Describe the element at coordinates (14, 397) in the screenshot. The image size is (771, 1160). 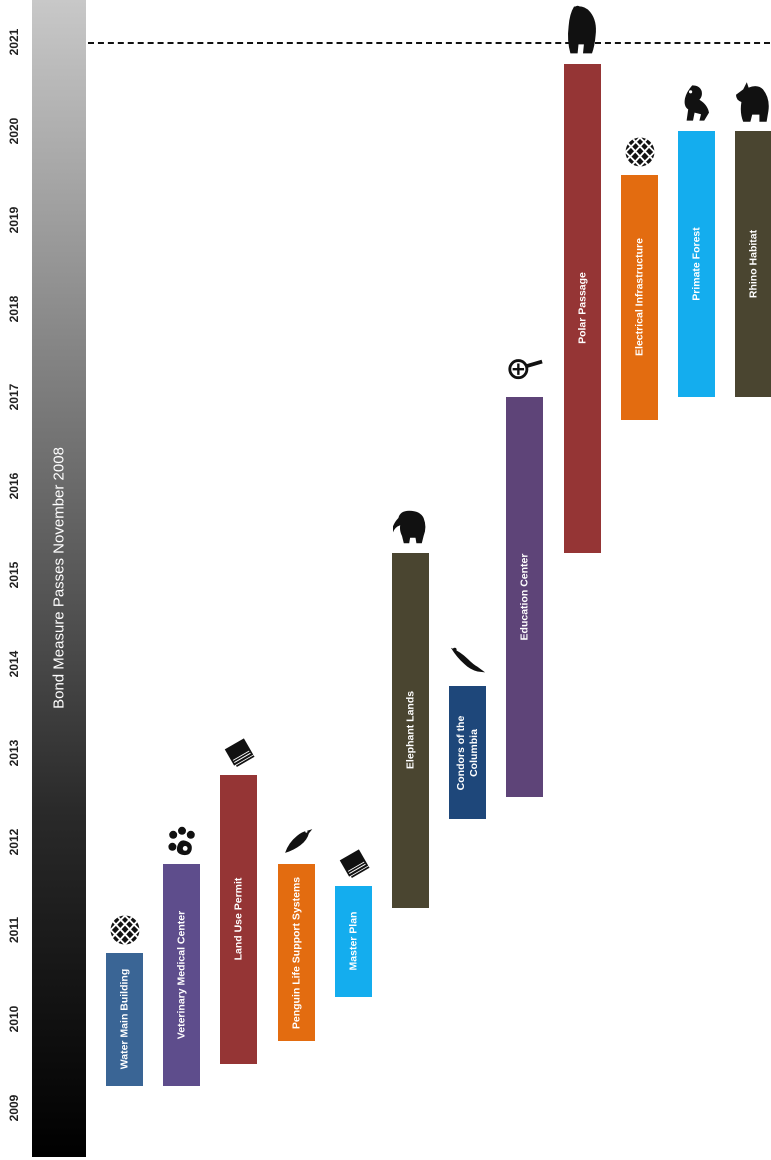
I see `year-tick-label: 2017` at that location.